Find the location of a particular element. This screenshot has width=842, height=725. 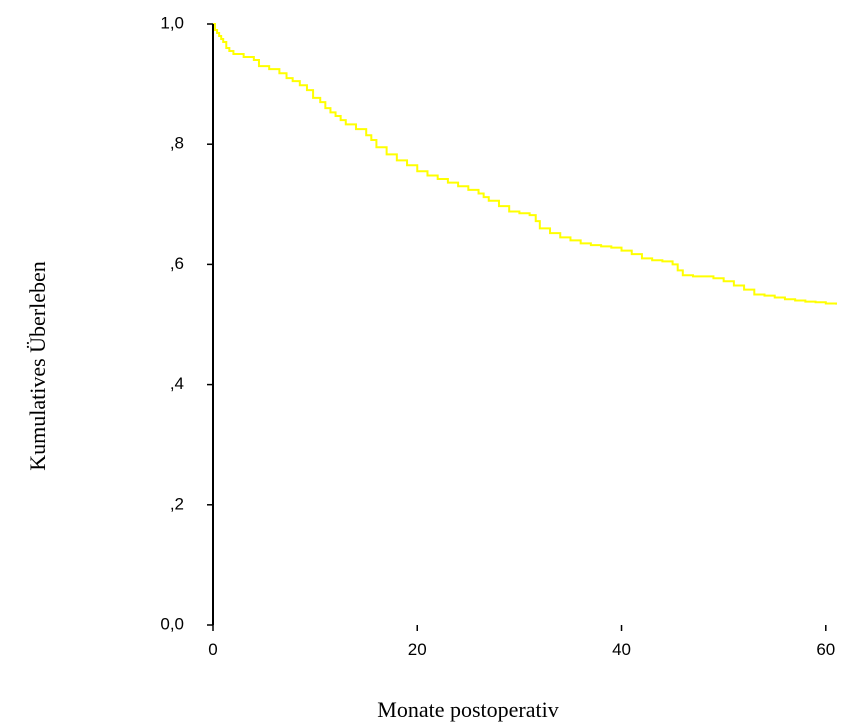

y-tick-label: ,6 is located at coordinates (177, 263).